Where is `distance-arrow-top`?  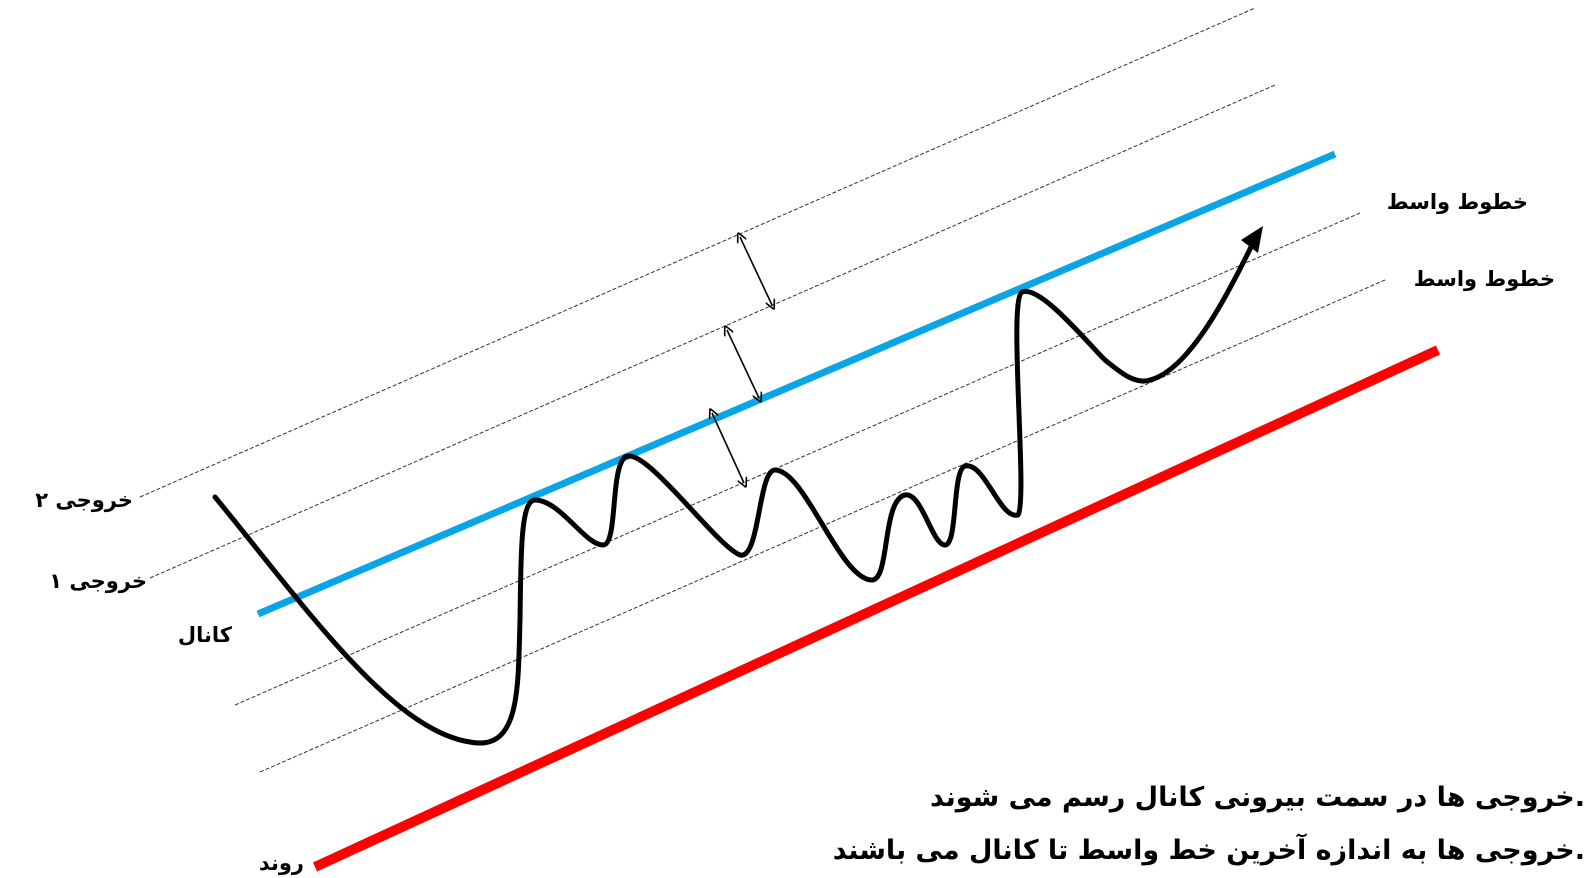
distance-arrow-top is located at coordinates (756, 271).